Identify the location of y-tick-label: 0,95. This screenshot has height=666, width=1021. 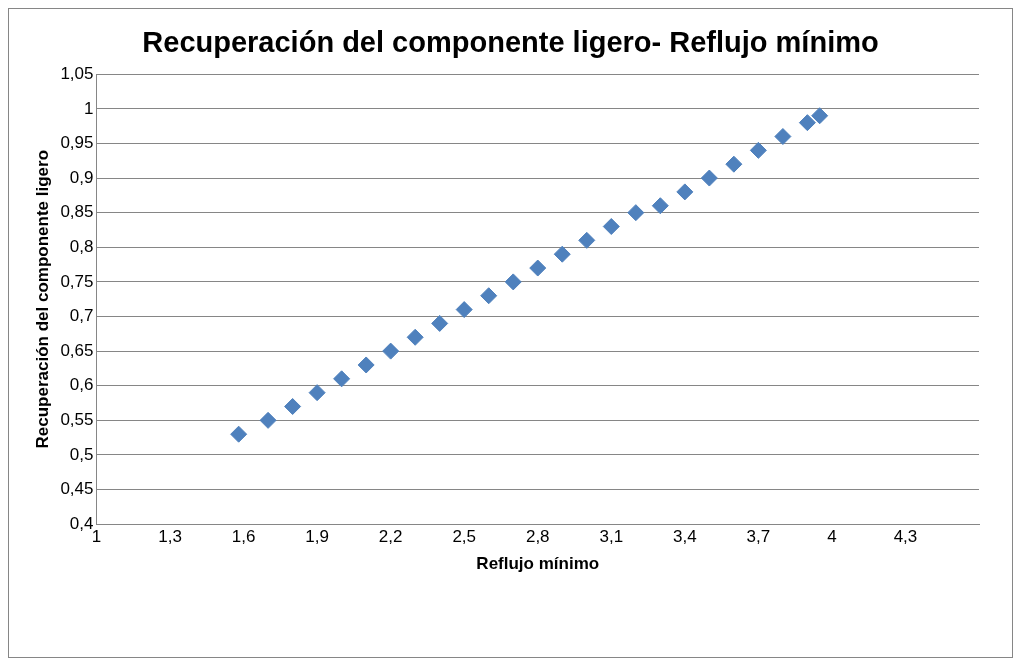
(77, 143).